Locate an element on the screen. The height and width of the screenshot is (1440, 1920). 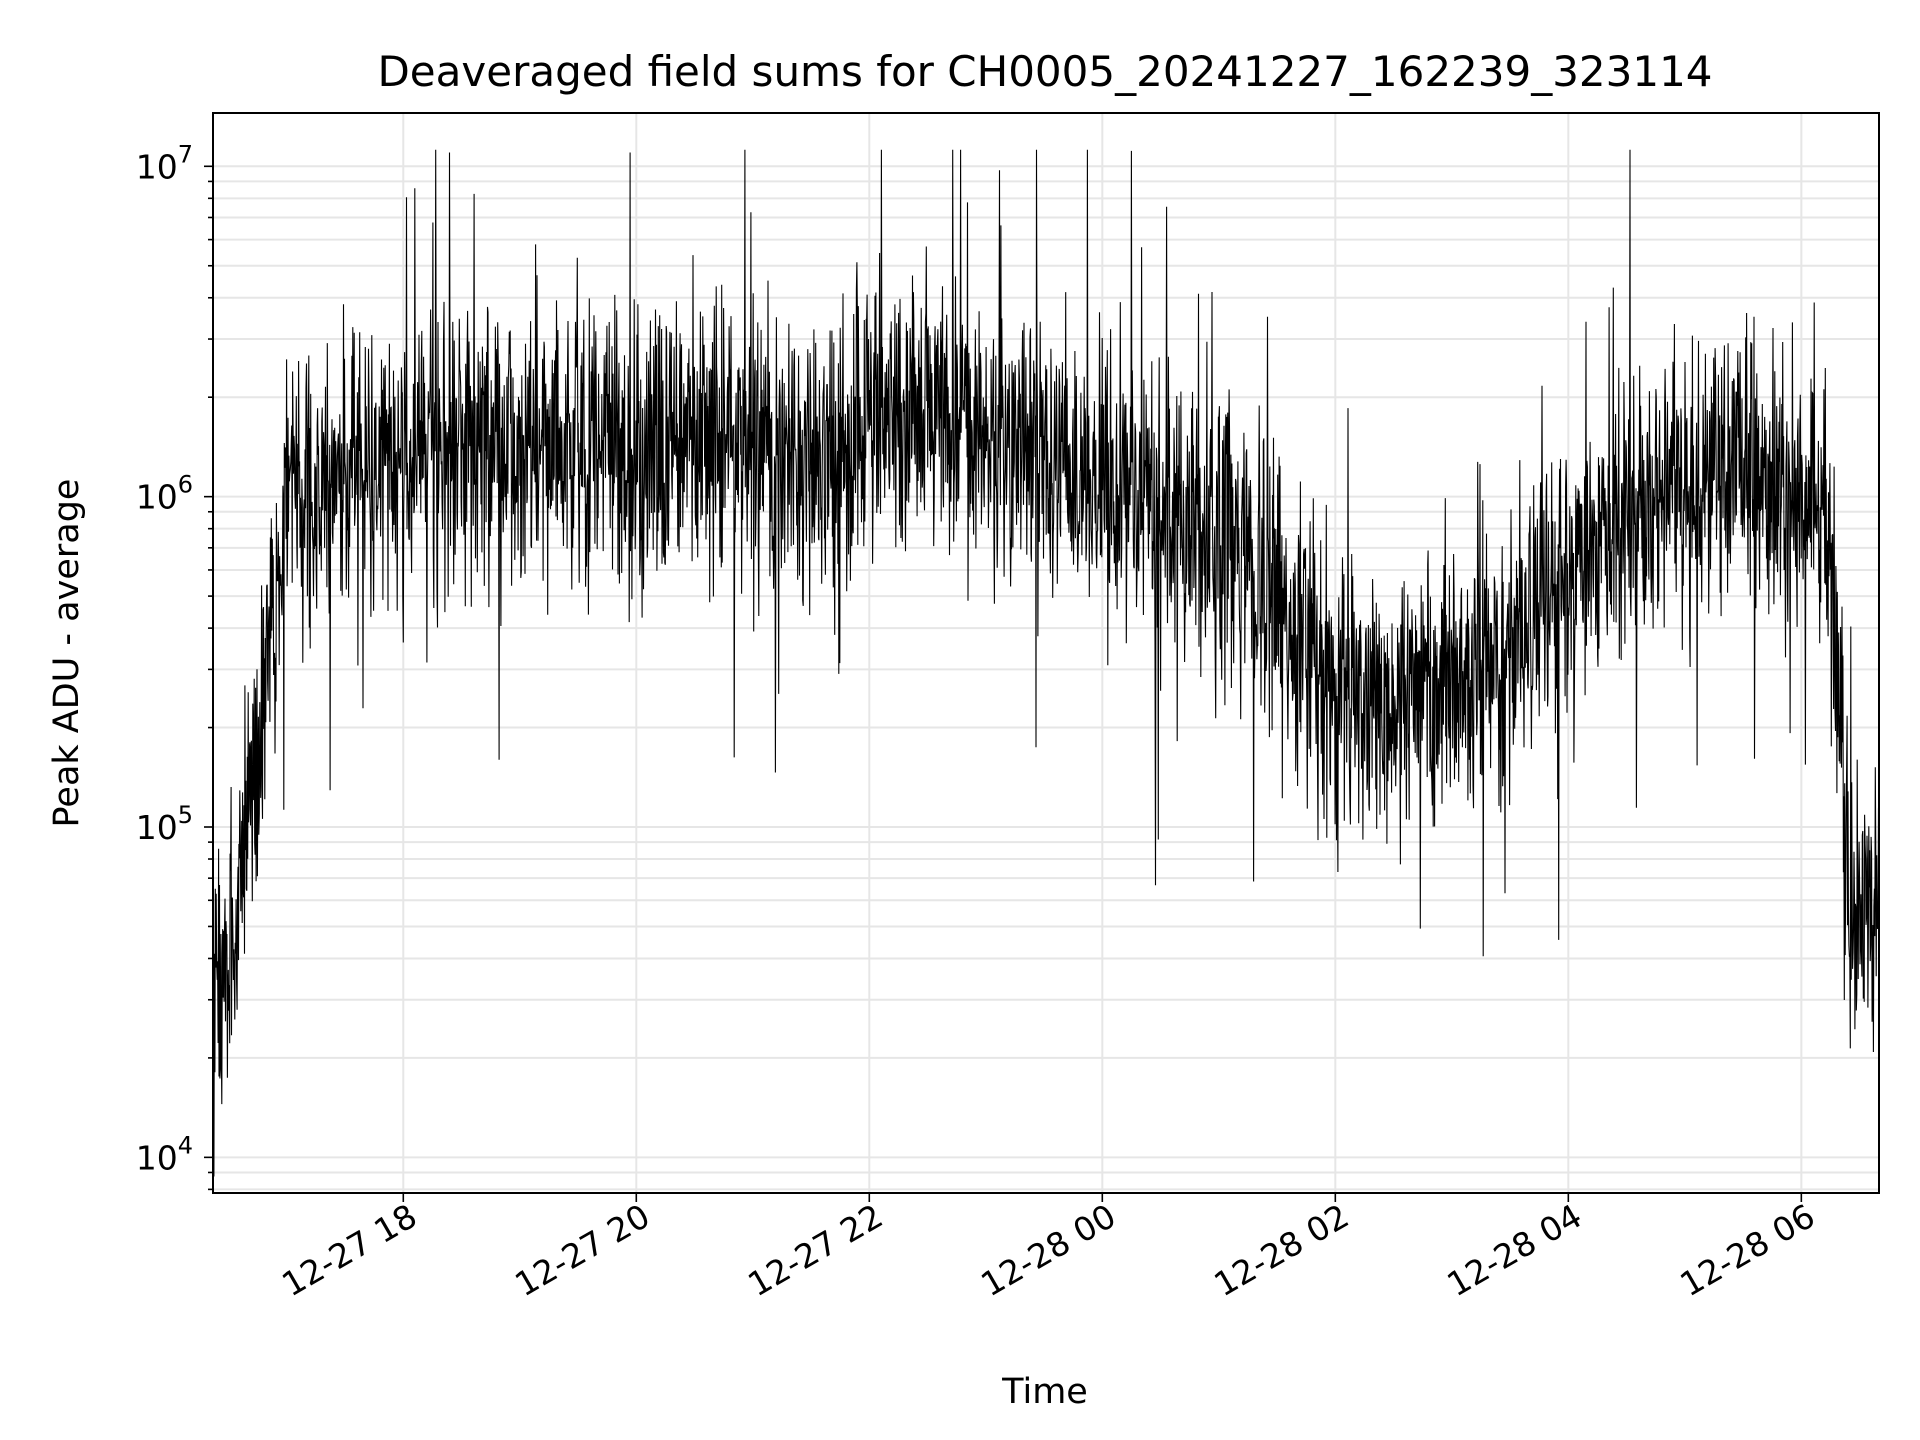
y-tick-label: 10⁶ is located at coordinates (164, 494).